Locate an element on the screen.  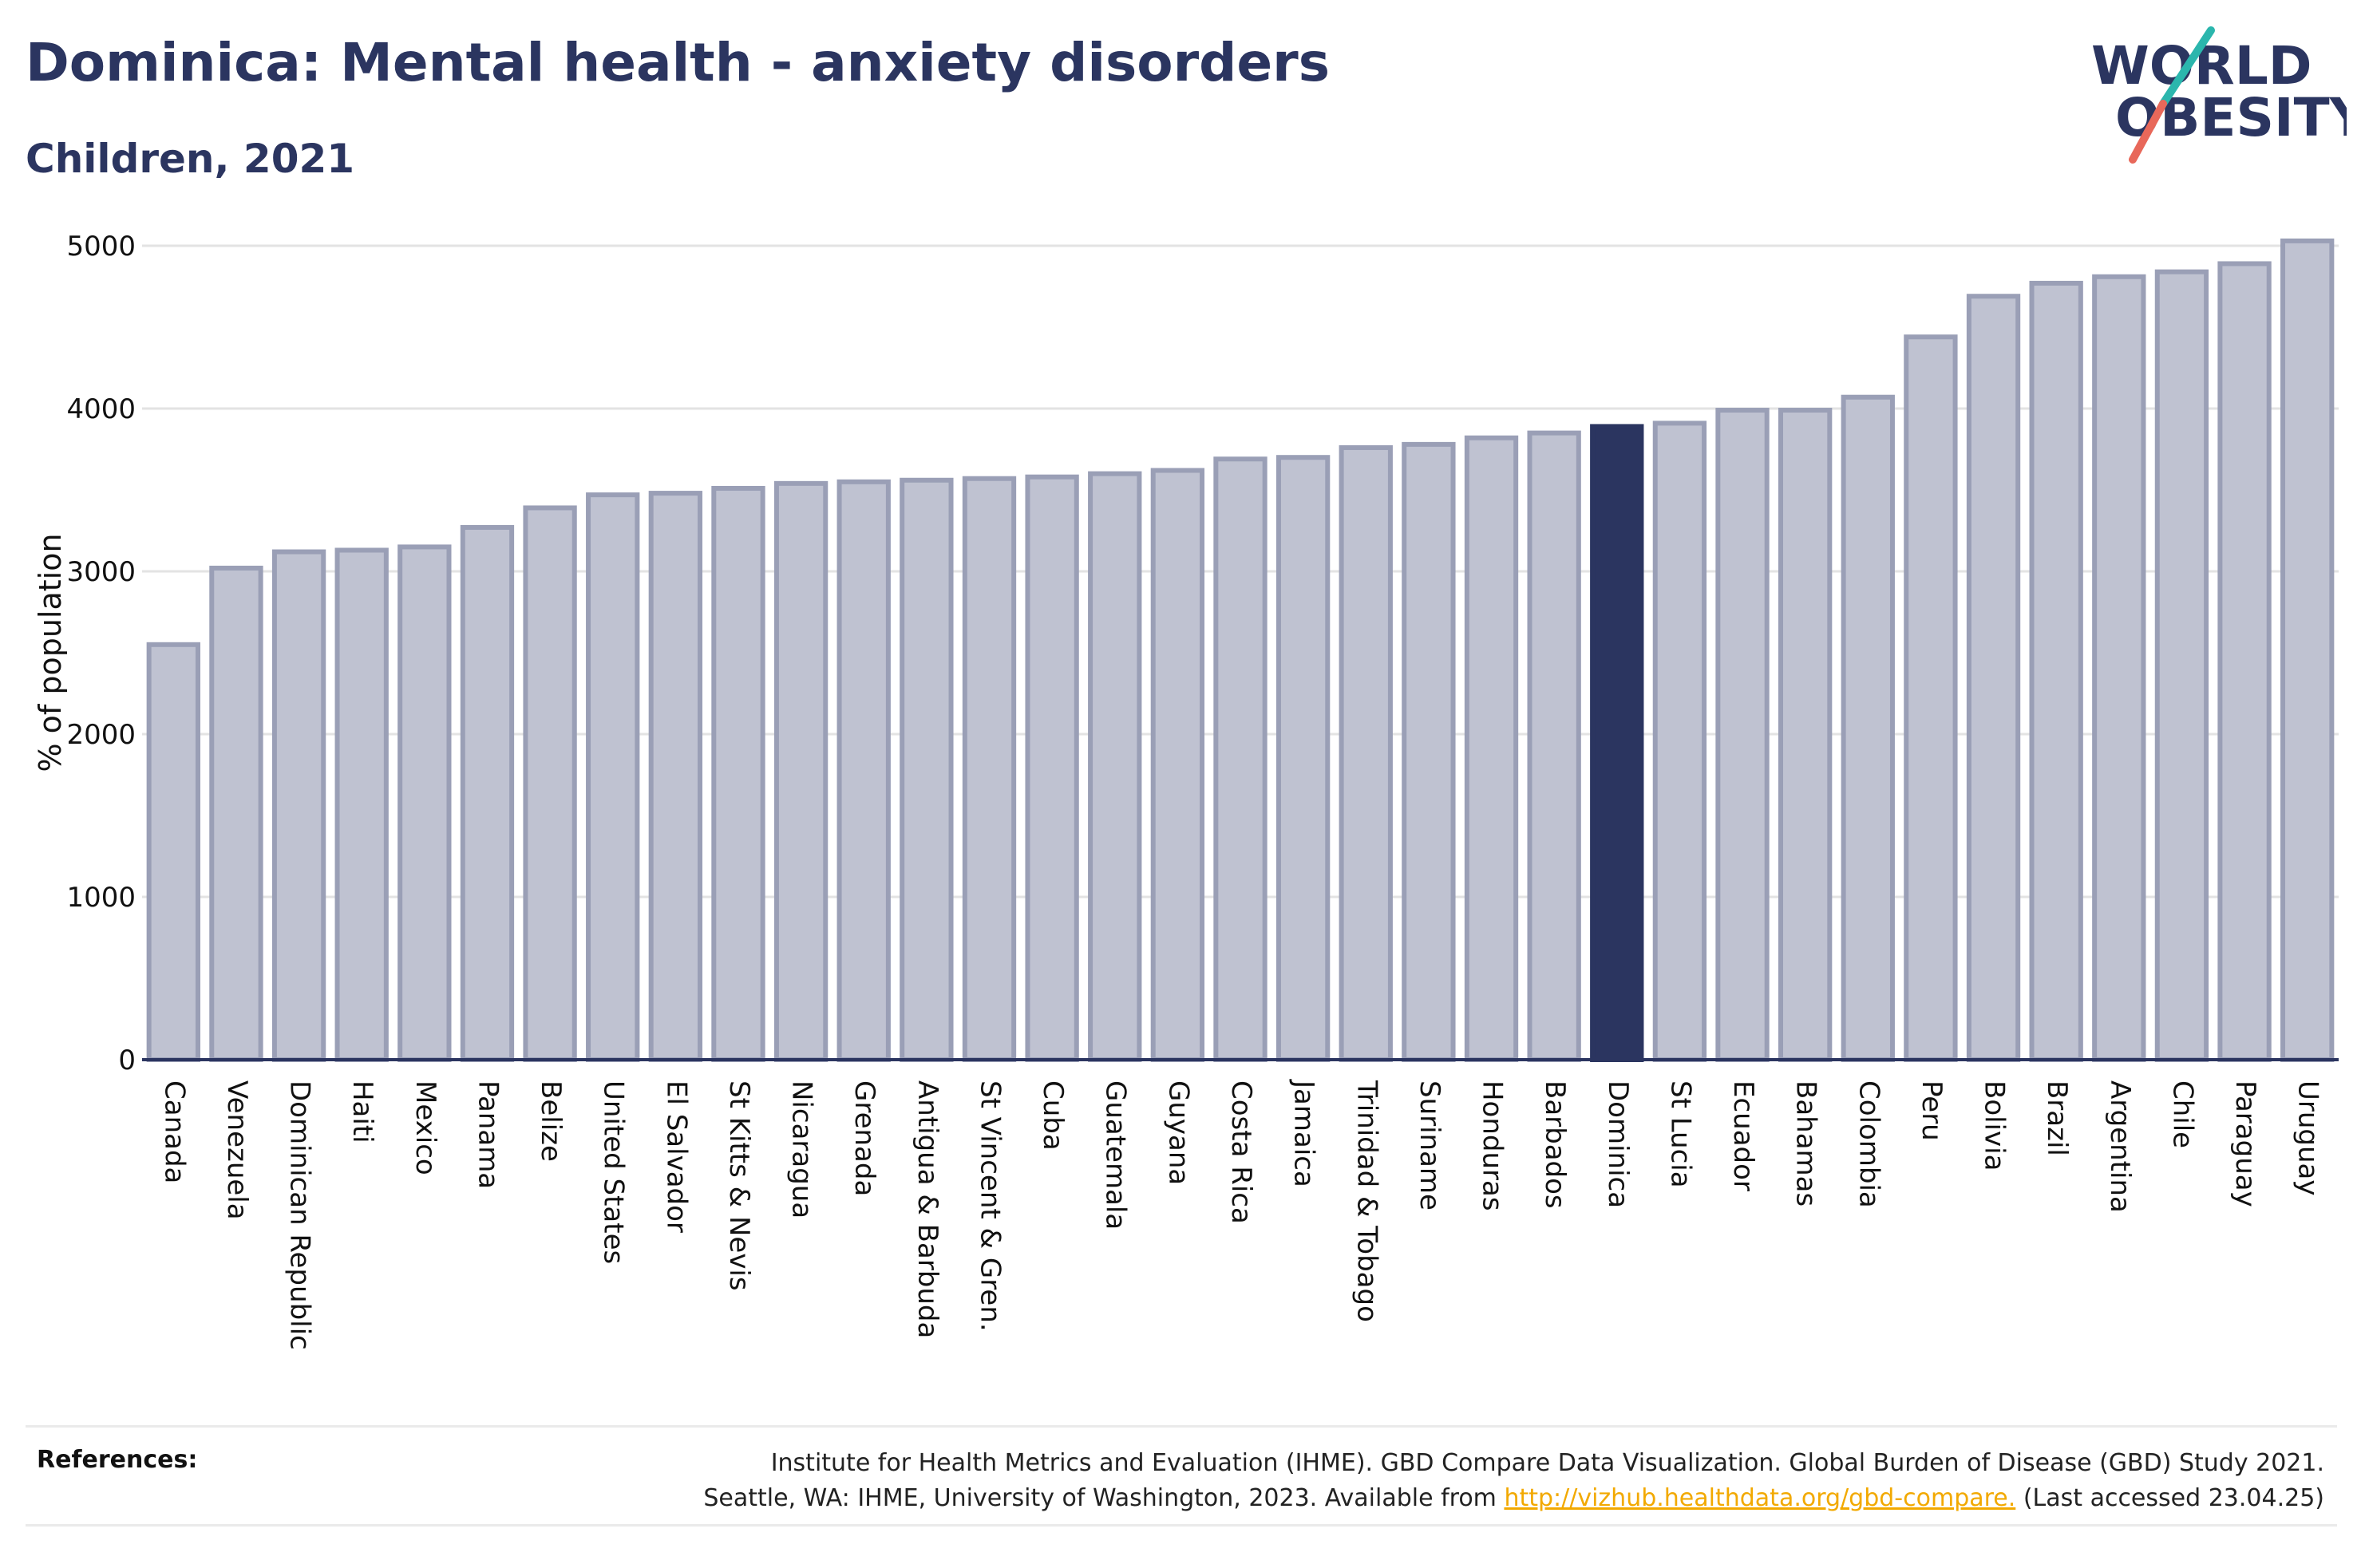
y-tick-labels: 0 1000 2000 3000 4000 5000 is located at coordinates (101, 653).